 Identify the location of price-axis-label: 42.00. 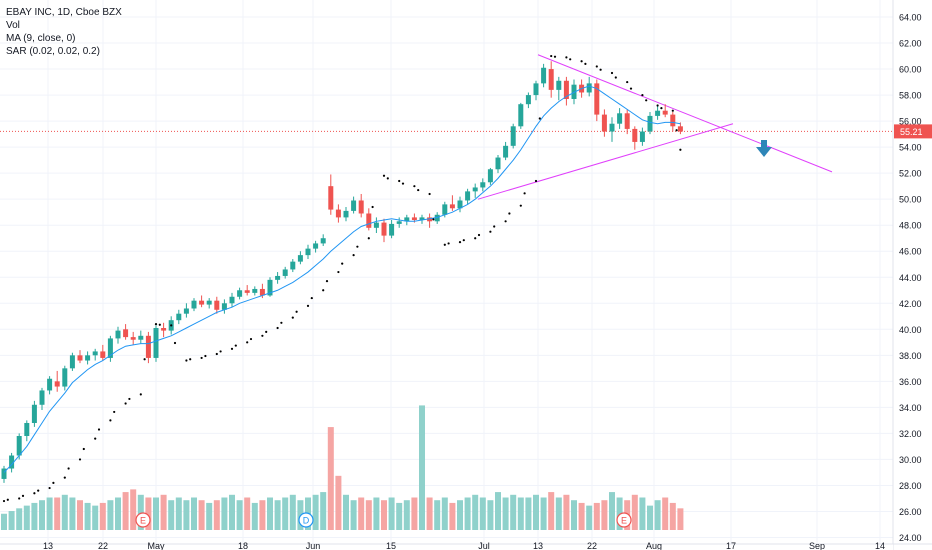
(910, 304).